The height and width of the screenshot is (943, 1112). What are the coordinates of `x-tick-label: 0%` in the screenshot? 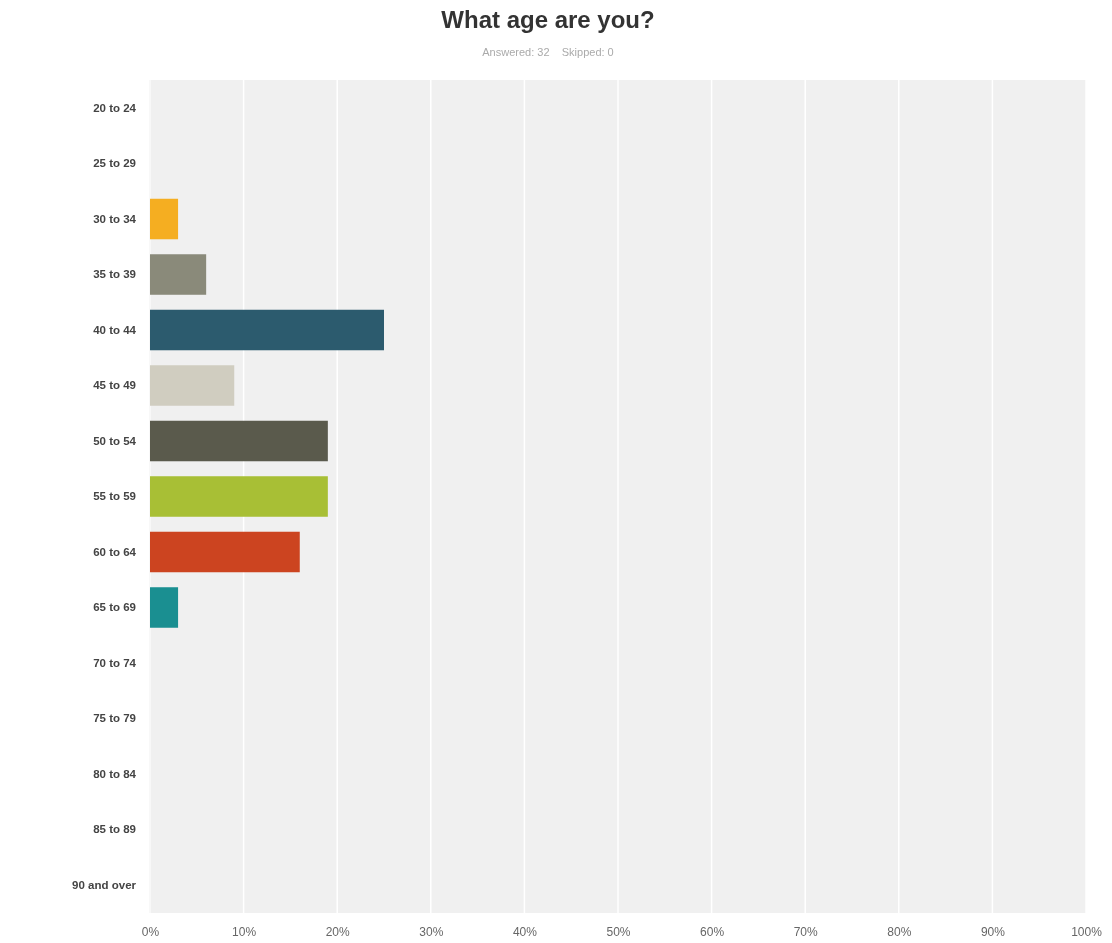 It's located at (150, 931).